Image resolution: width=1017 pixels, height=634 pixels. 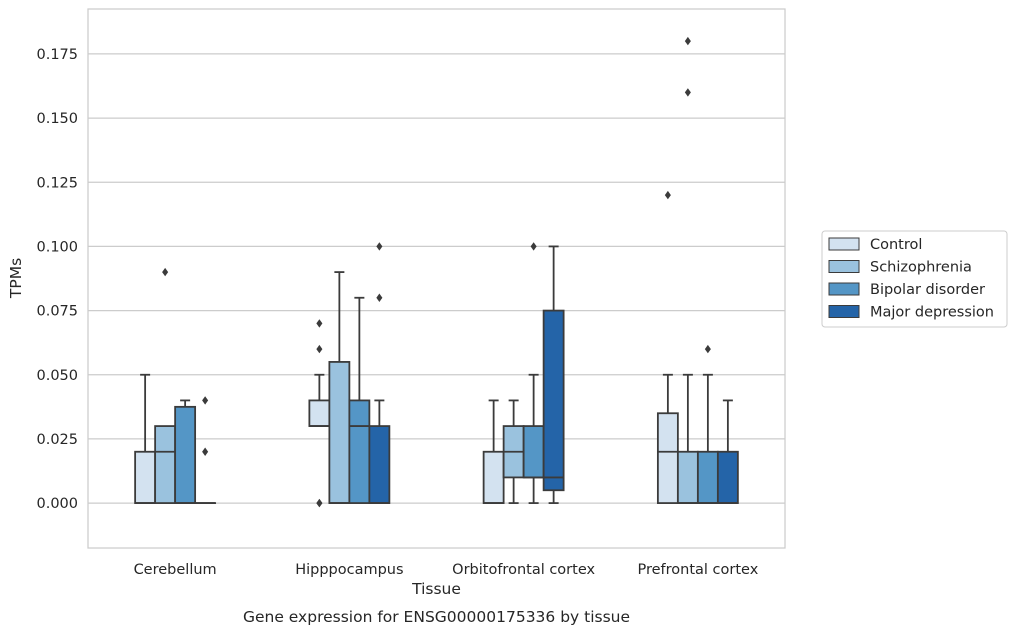 I want to click on x-tick-label: Cerebellum, so click(x=175, y=570).